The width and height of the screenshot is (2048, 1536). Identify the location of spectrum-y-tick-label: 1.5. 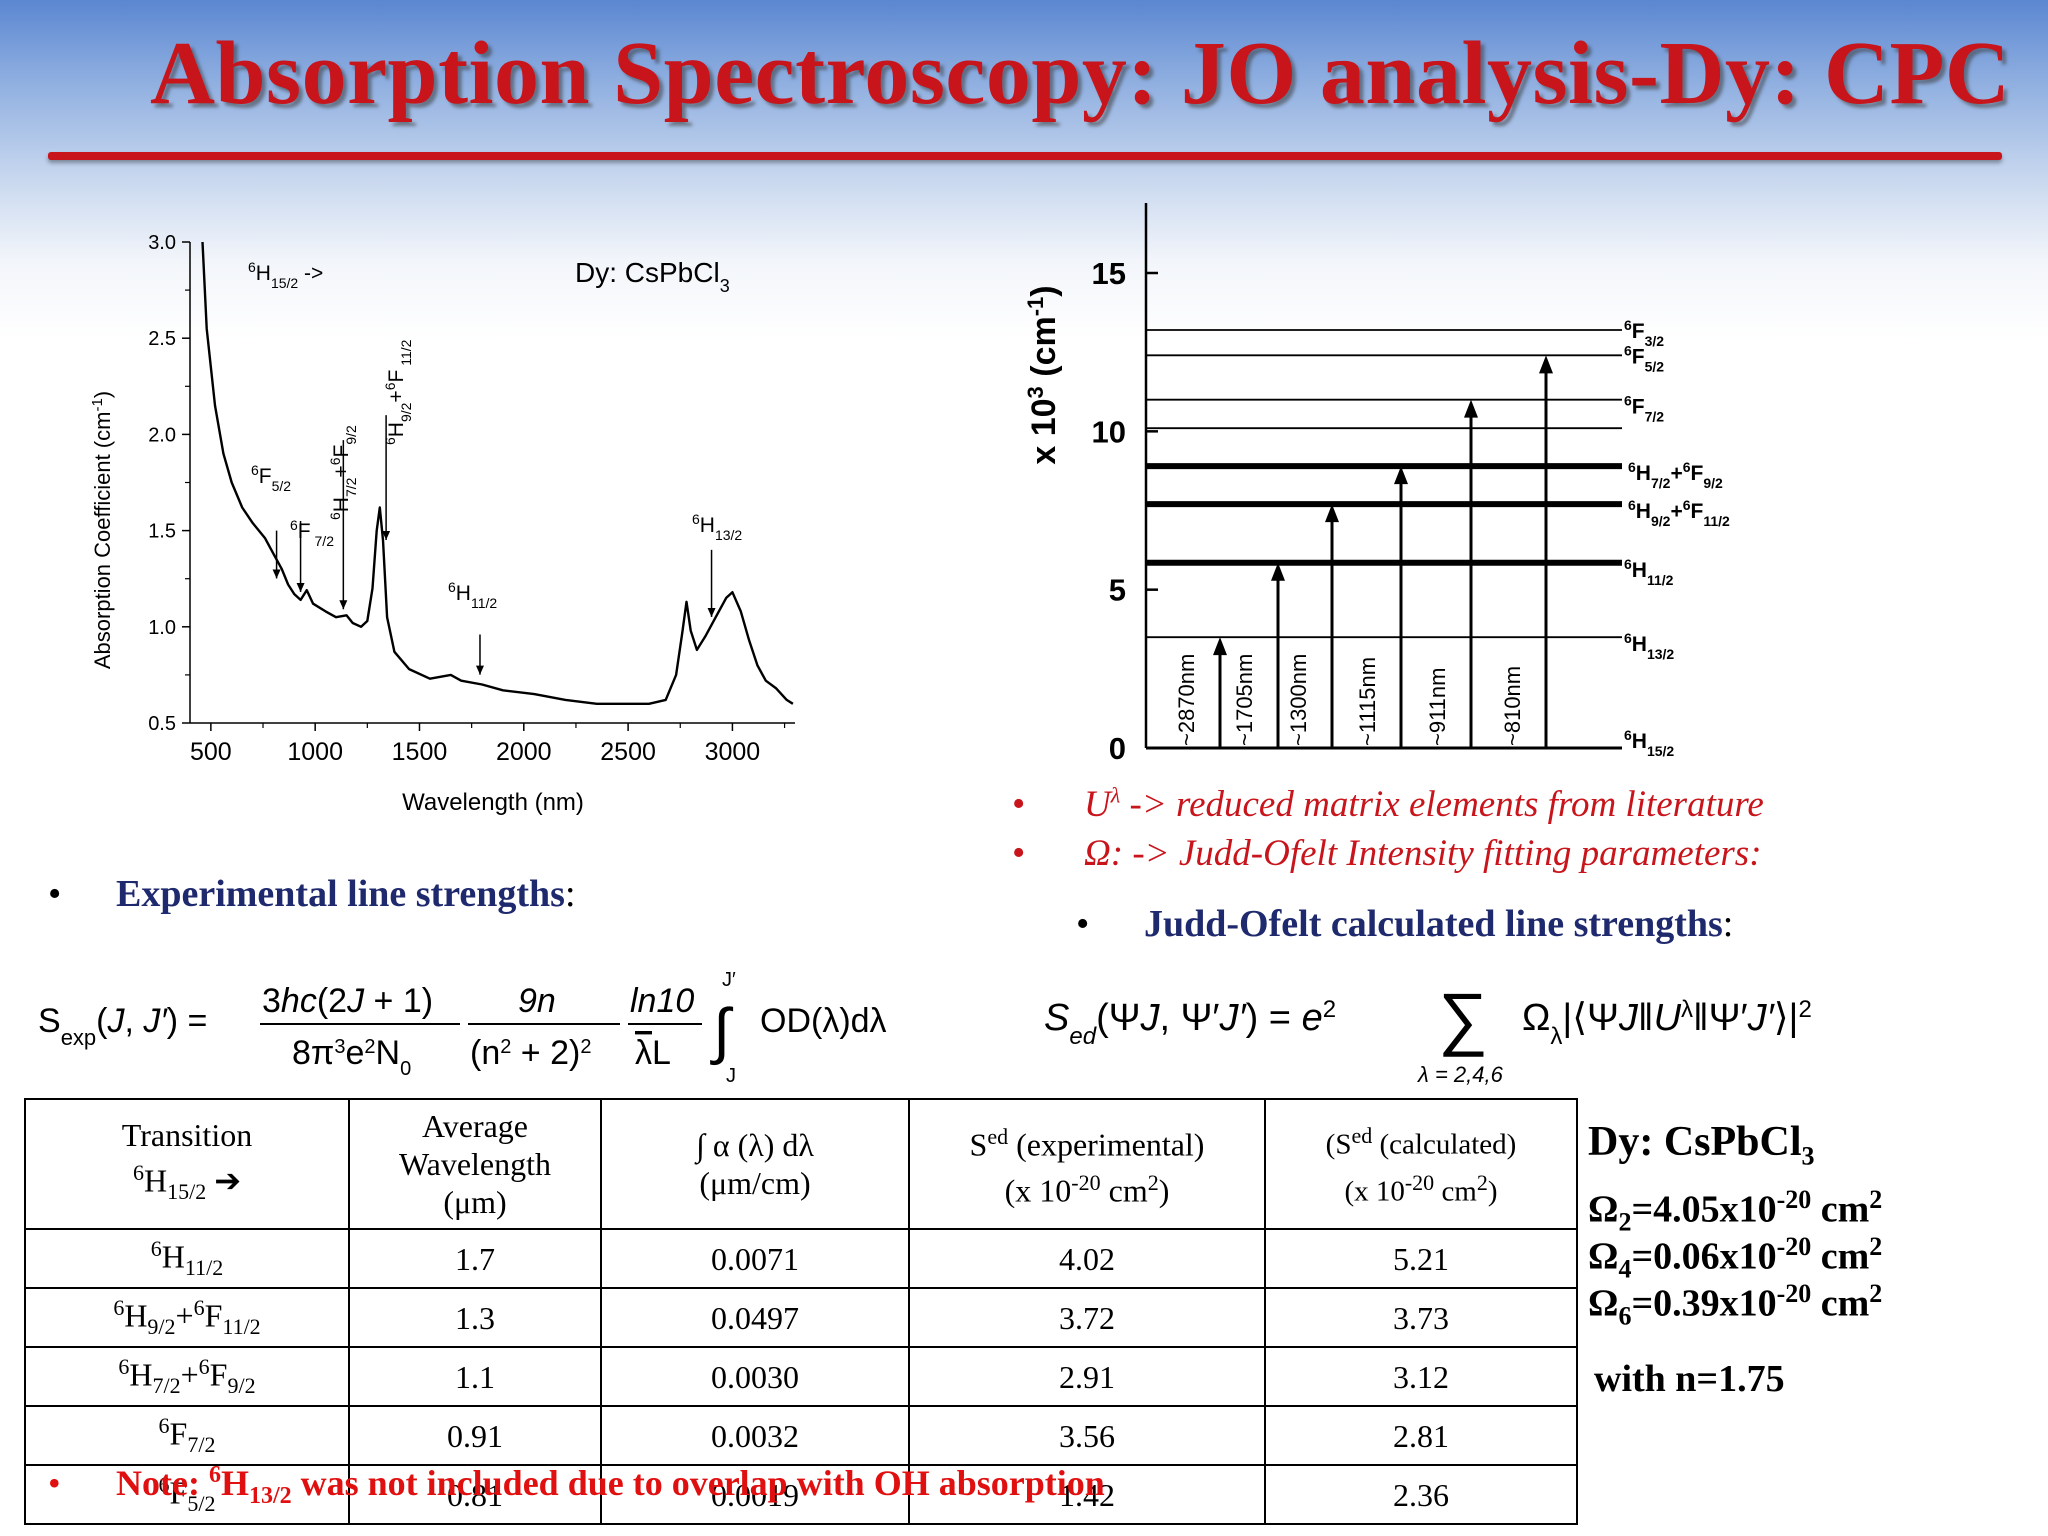
(162, 532).